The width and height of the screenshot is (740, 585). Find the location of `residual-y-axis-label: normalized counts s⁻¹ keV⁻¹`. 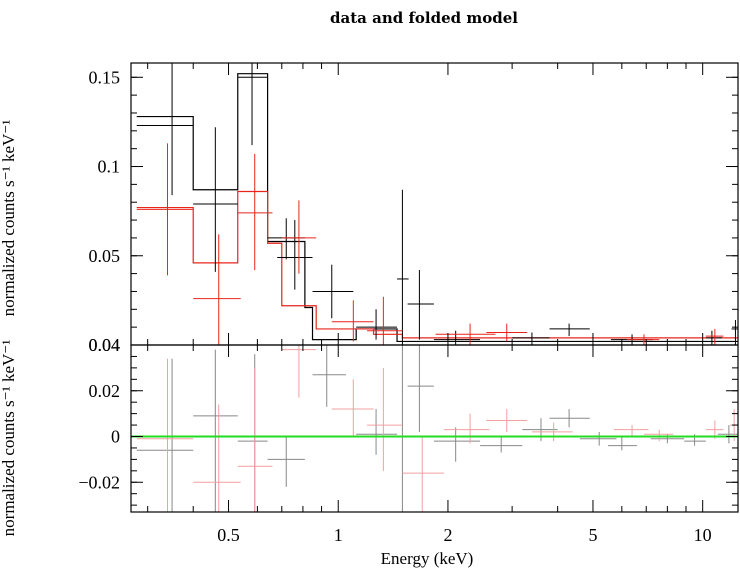

residual-y-axis-label: normalized counts s⁻¹ keV⁻¹ is located at coordinates (9, 438).